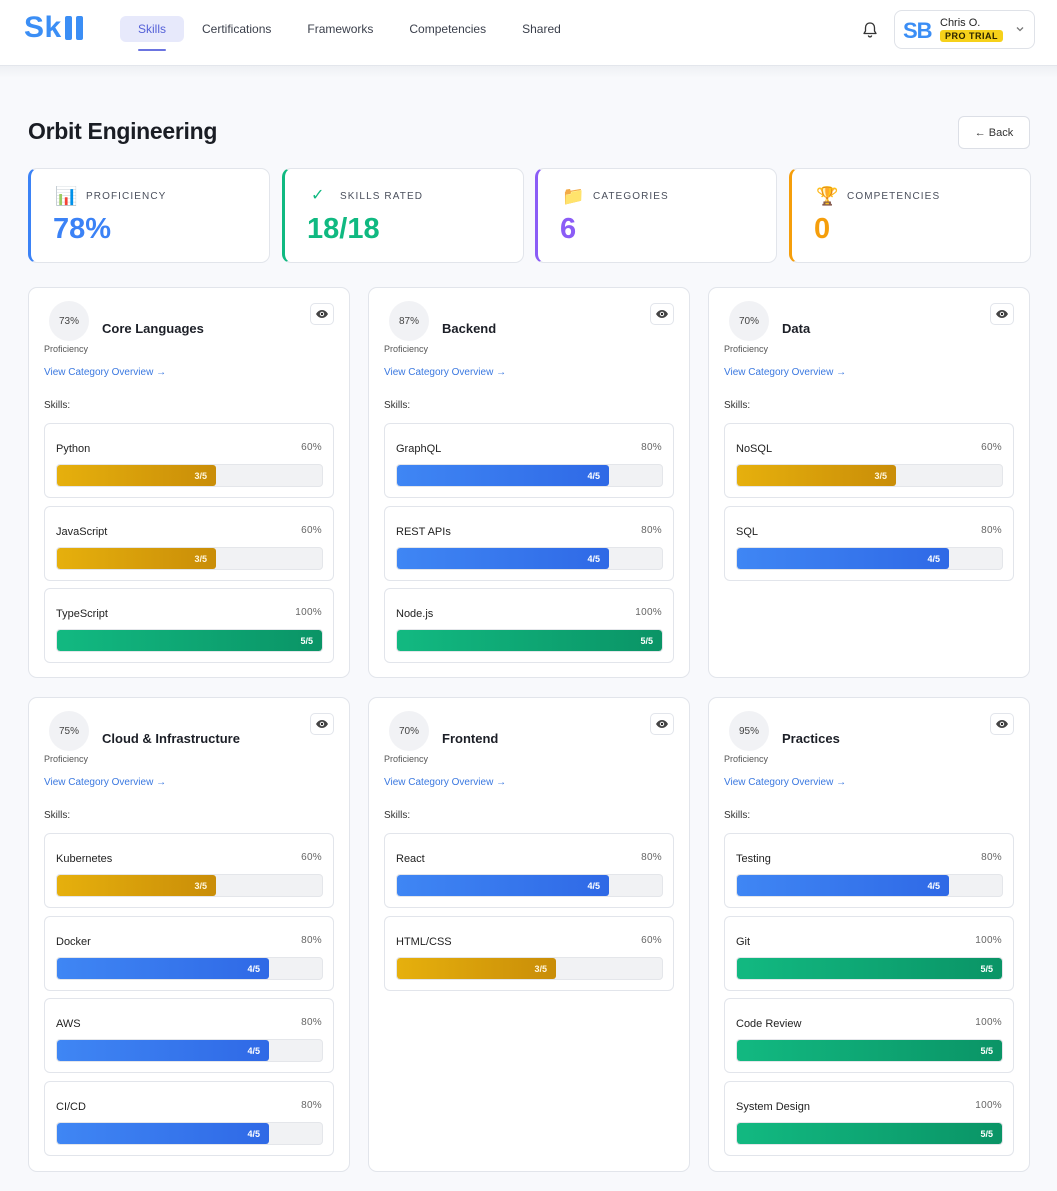  What do you see at coordinates (994, 132) in the screenshot?
I see `back-button: ← Back` at bounding box center [994, 132].